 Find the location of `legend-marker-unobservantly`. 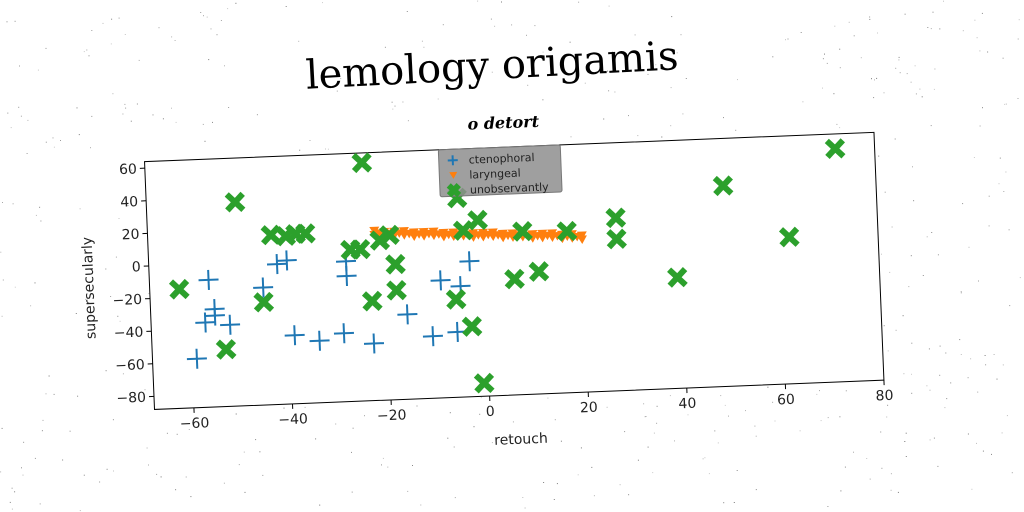

legend-marker-unobservantly is located at coordinates (454, 190).